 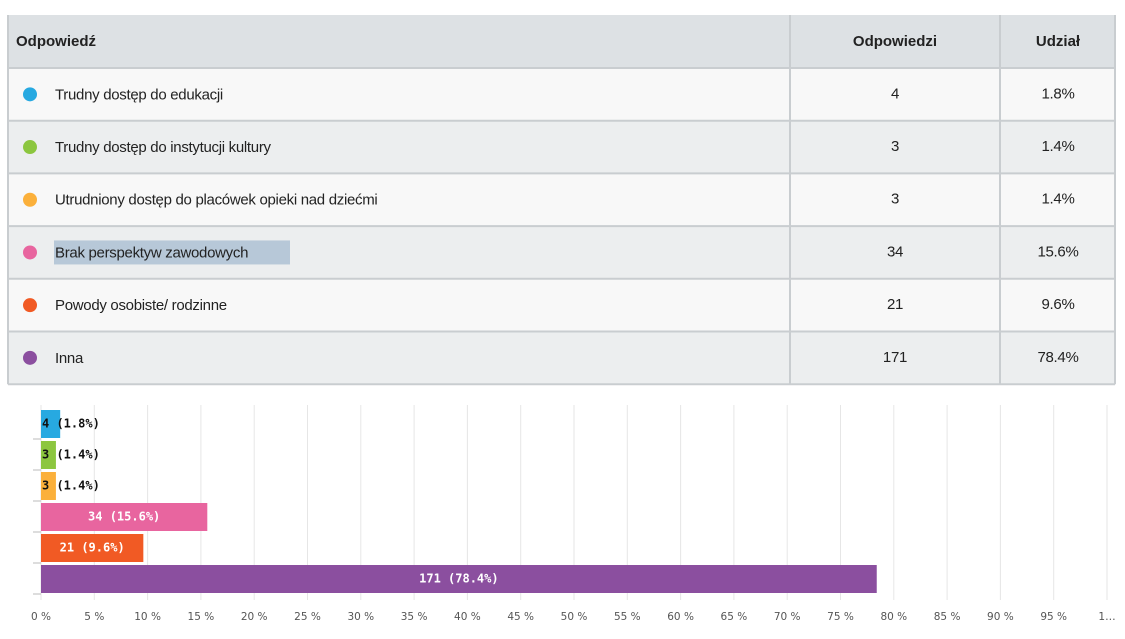 I want to click on count-cell: 4, so click(x=895, y=93).